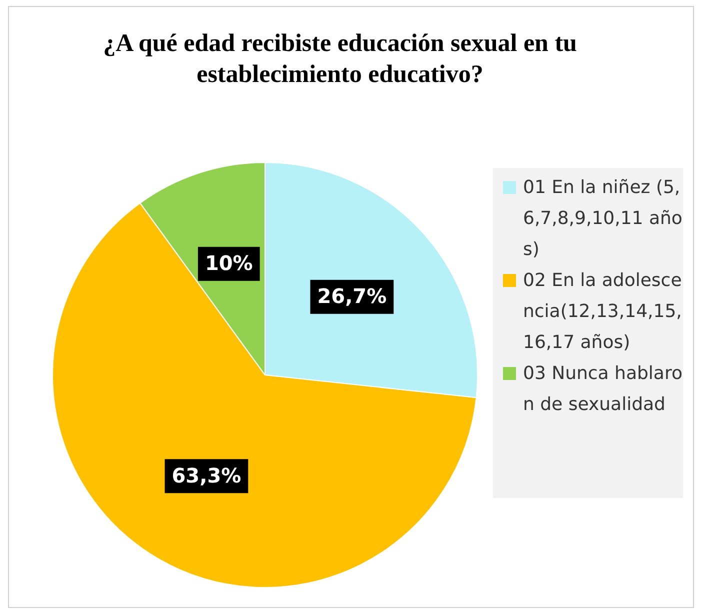 This screenshot has width=701, height=615. Describe the element at coordinates (602, 389) in the screenshot. I see `legend-label: 03 Nunca hablaron de sexualidad` at that location.